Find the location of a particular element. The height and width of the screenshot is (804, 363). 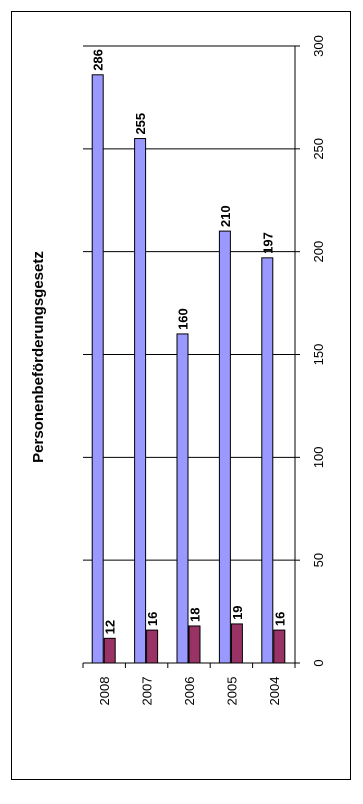

data-label: 286 is located at coordinates (98, 60).